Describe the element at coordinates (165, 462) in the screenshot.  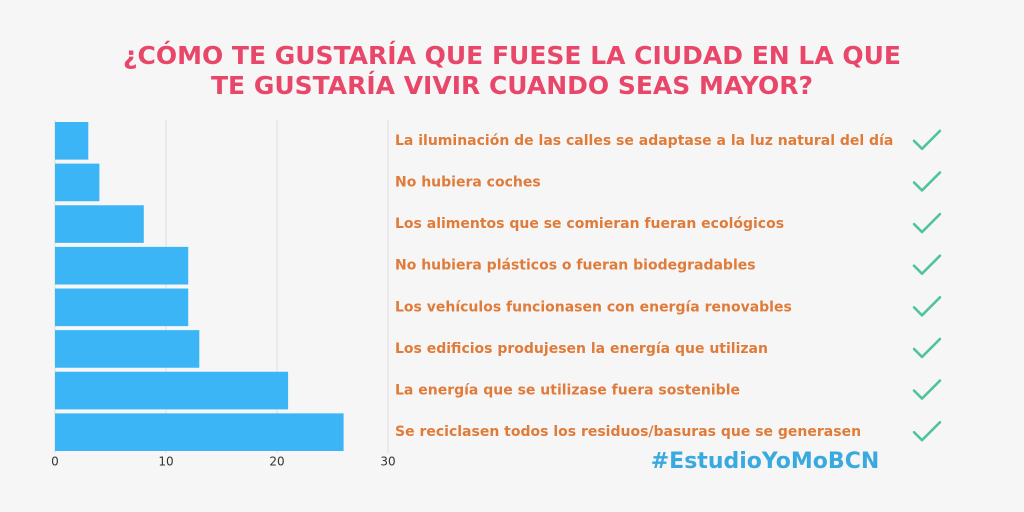
I see `x-tick-label: 10` at that location.